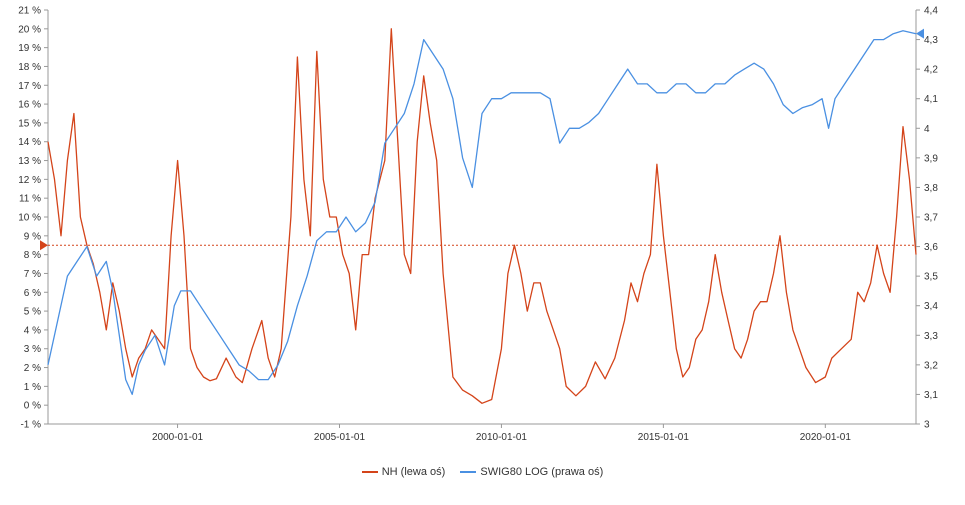 Image resolution: width=965 pixels, height=505 pixels. Describe the element at coordinates (931, 158) in the screenshot. I see `right-axis-tick-label: 3,9` at that location.